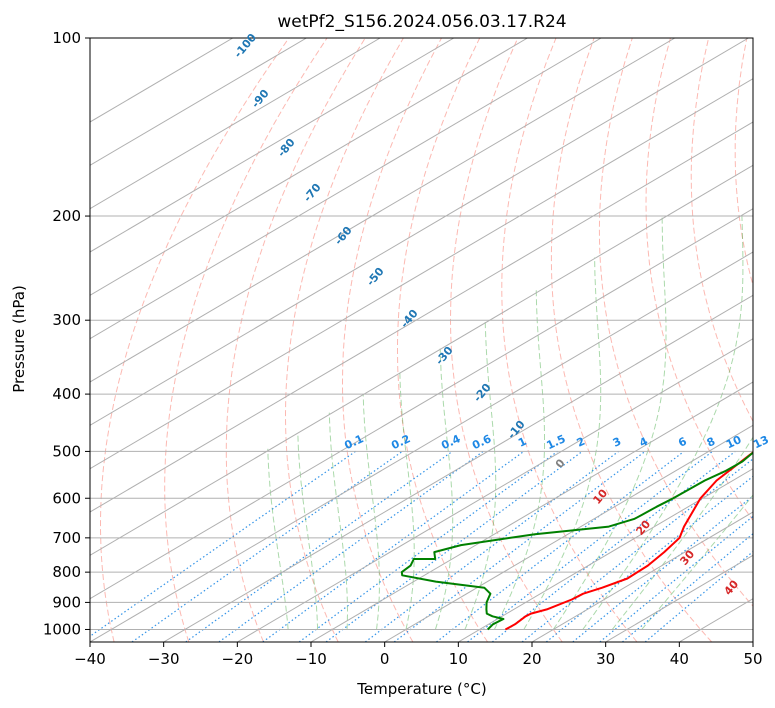 The image size is (775, 708). Describe the element at coordinates (481, 442) in the screenshot. I see `mixing-ratio-label: 0.6` at that location.